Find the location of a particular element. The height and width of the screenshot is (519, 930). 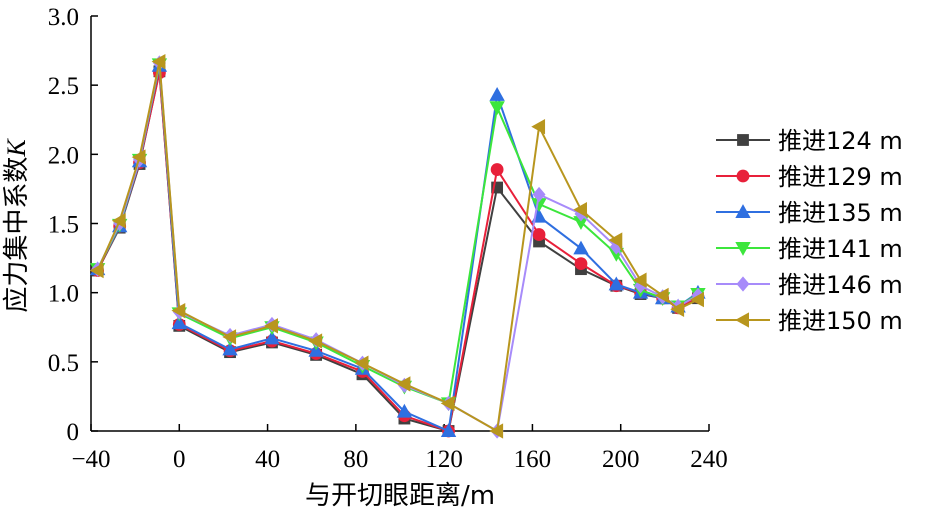

y-tick-label: 0.5 is located at coordinates (63, 363).